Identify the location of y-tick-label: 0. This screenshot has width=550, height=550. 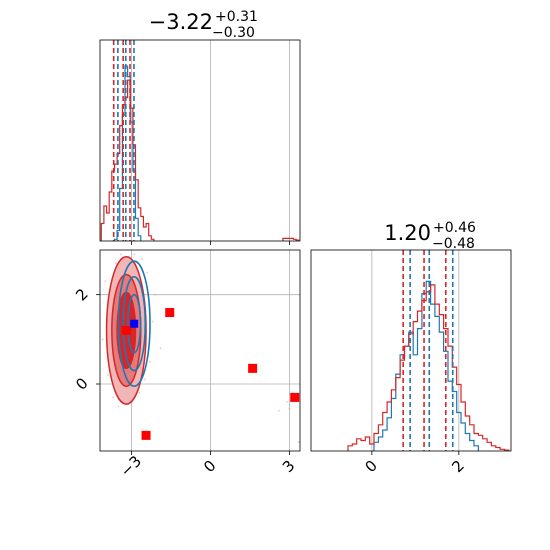
(81, 383).